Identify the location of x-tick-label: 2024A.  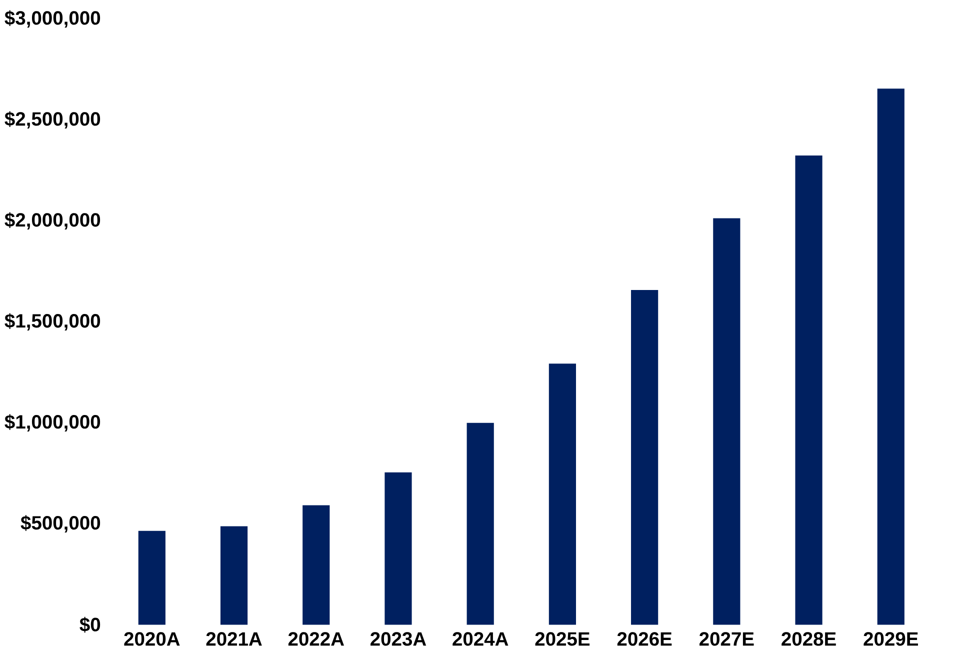
(480, 639).